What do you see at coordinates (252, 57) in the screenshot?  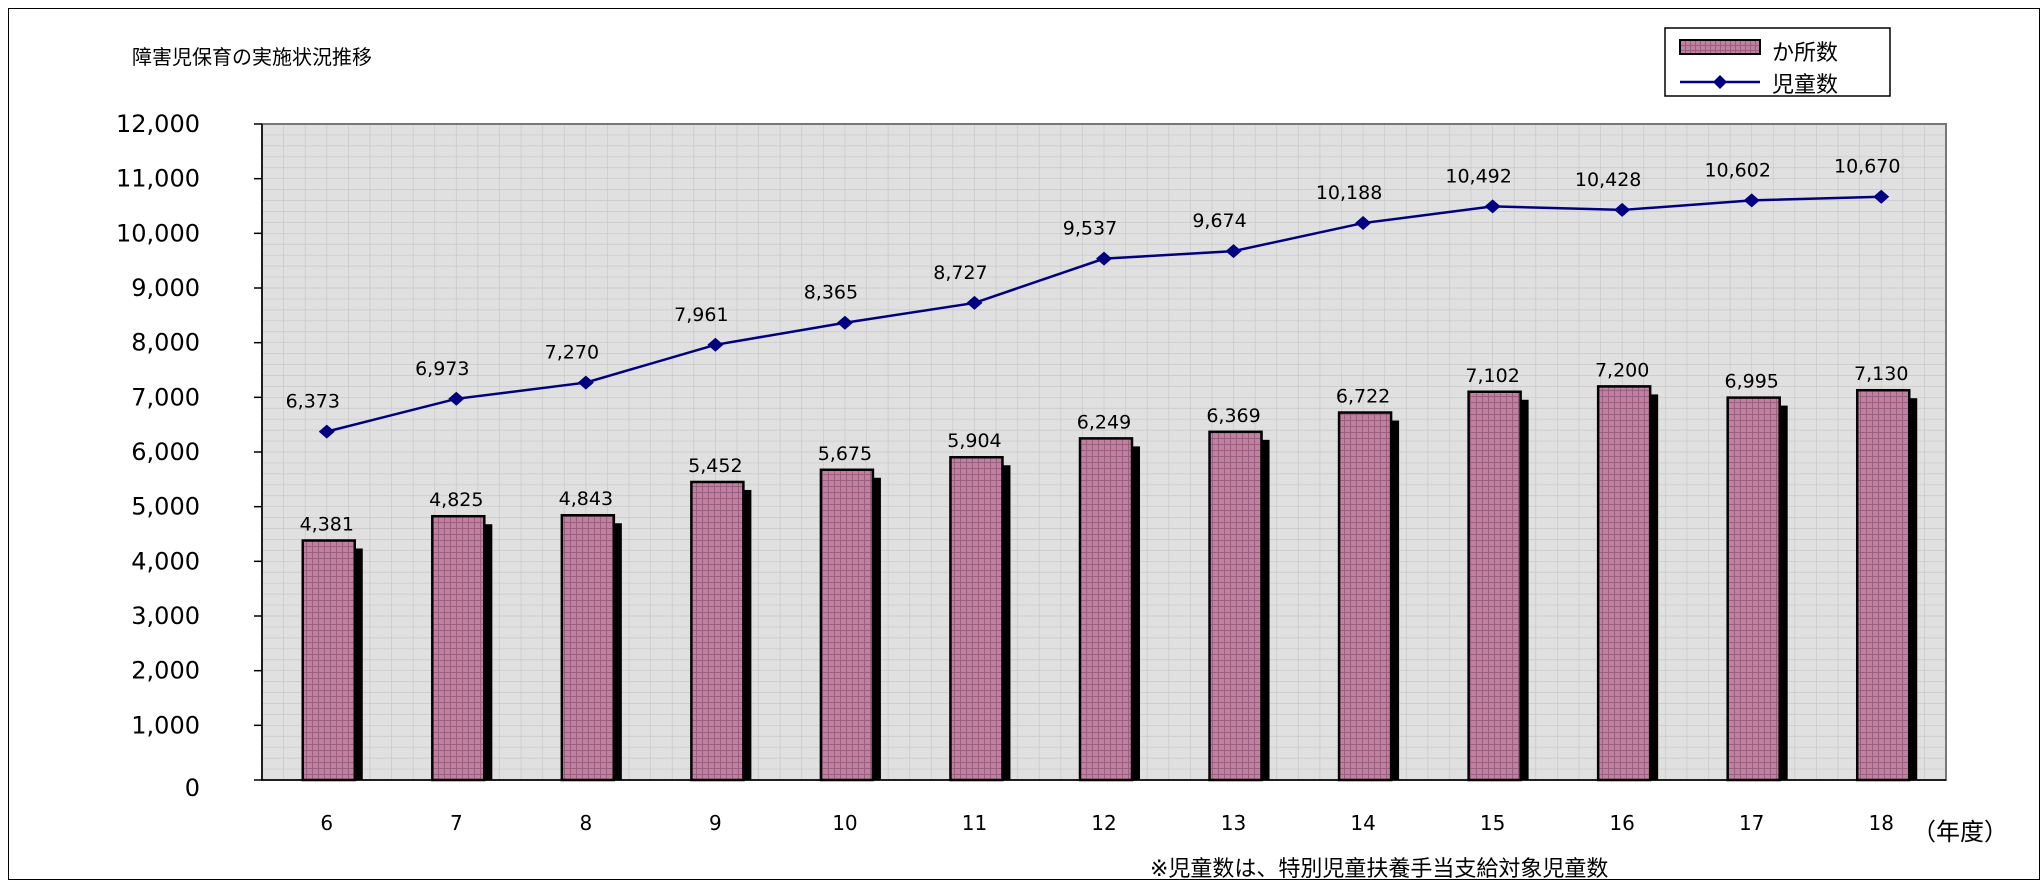 I see `chart-title: 障害児保育の実施状況推移` at bounding box center [252, 57].